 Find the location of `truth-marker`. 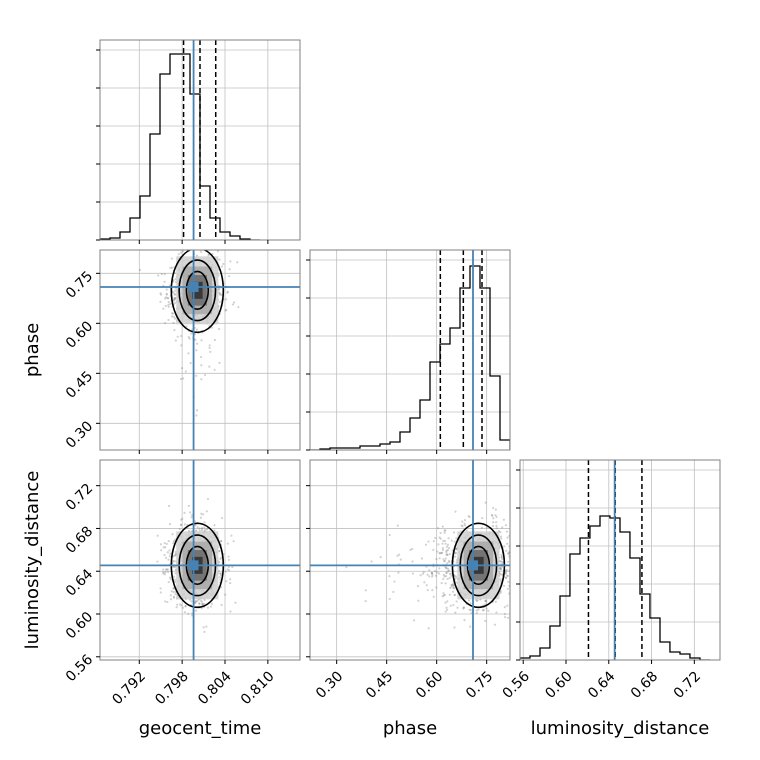

truth-marker is located at coordinates (193, 287).